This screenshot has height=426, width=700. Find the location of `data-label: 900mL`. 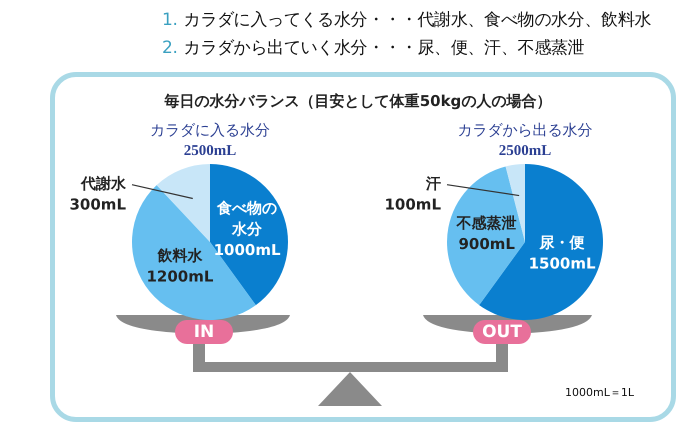

data-label: 900mL is located at coordinates (487, 244).